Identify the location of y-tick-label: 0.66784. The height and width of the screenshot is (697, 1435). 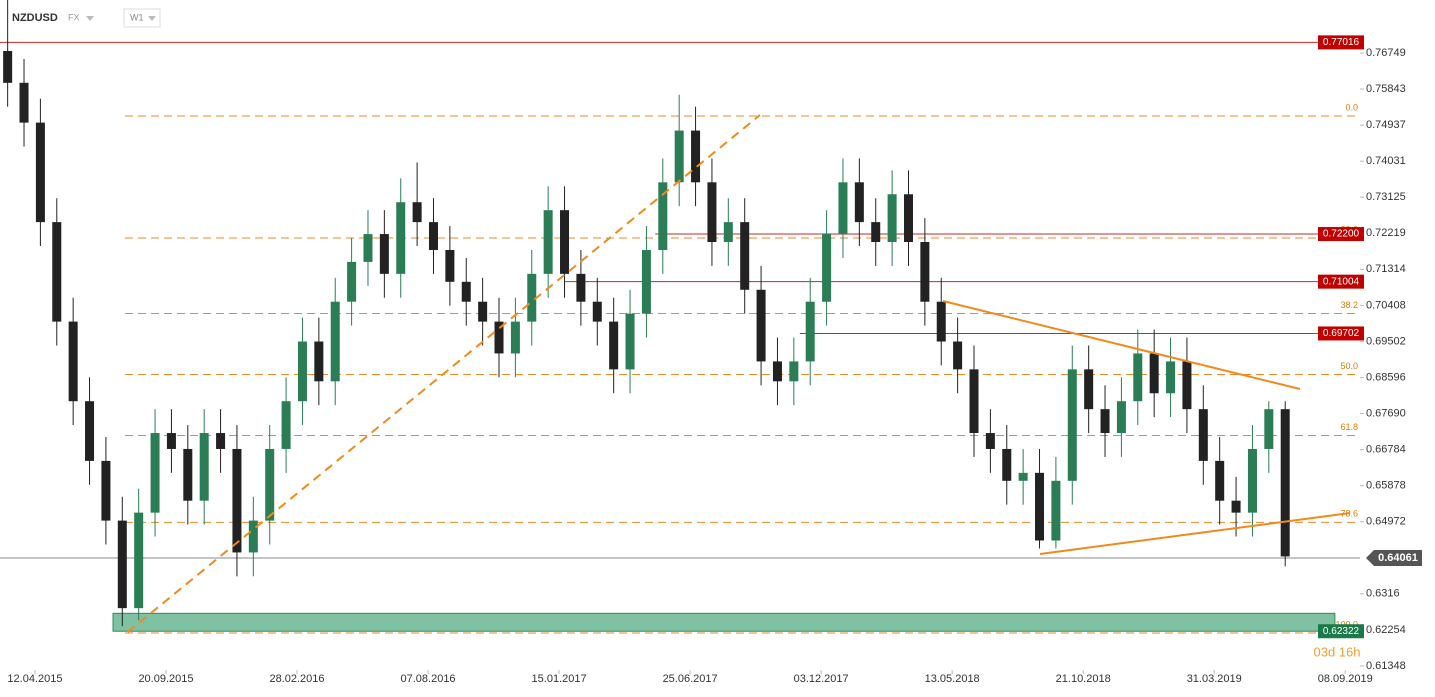
(1386, 450).